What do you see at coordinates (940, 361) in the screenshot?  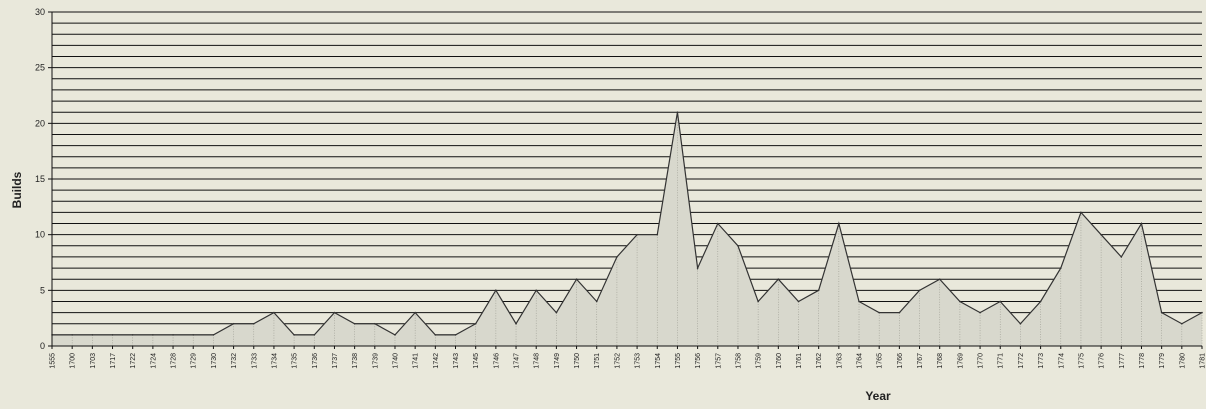 I see `x-tick-label: 1768` at bounding box center [940, 361].